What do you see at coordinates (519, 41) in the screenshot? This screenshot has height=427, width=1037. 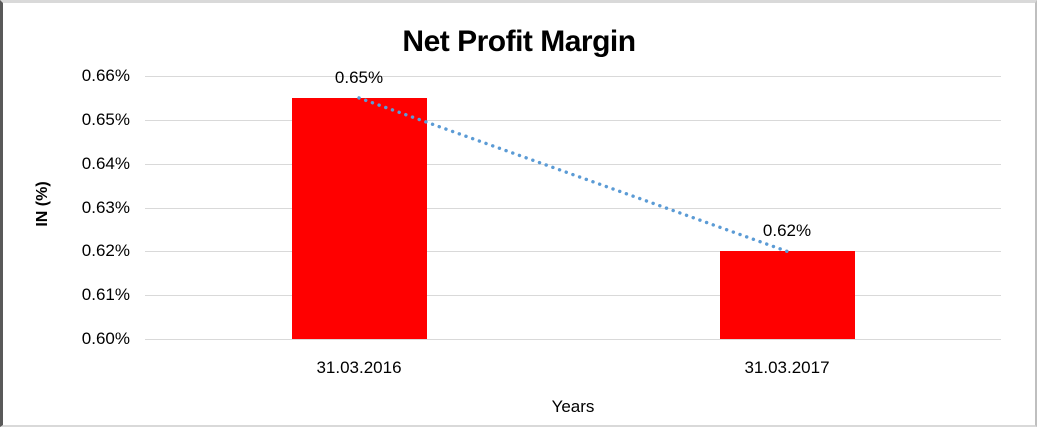 I see `chart-title: Net Profit Margin` at bounding box center [519, 41].